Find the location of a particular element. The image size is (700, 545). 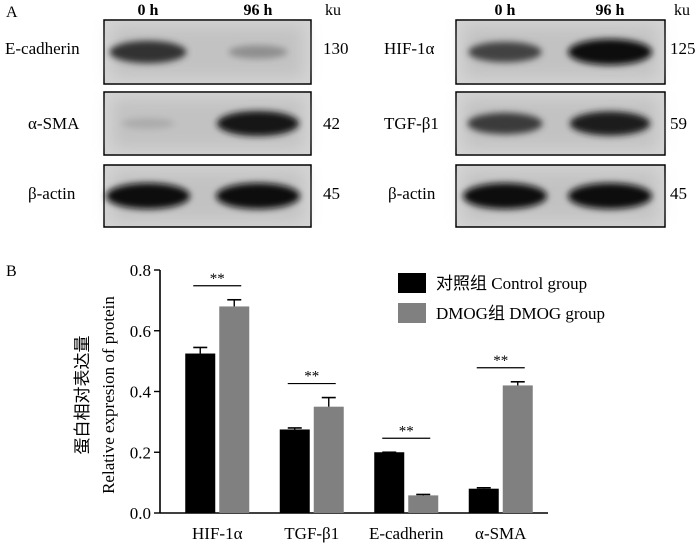

y-tick-label-3: 0.6 is located at coordinates (140, 331).